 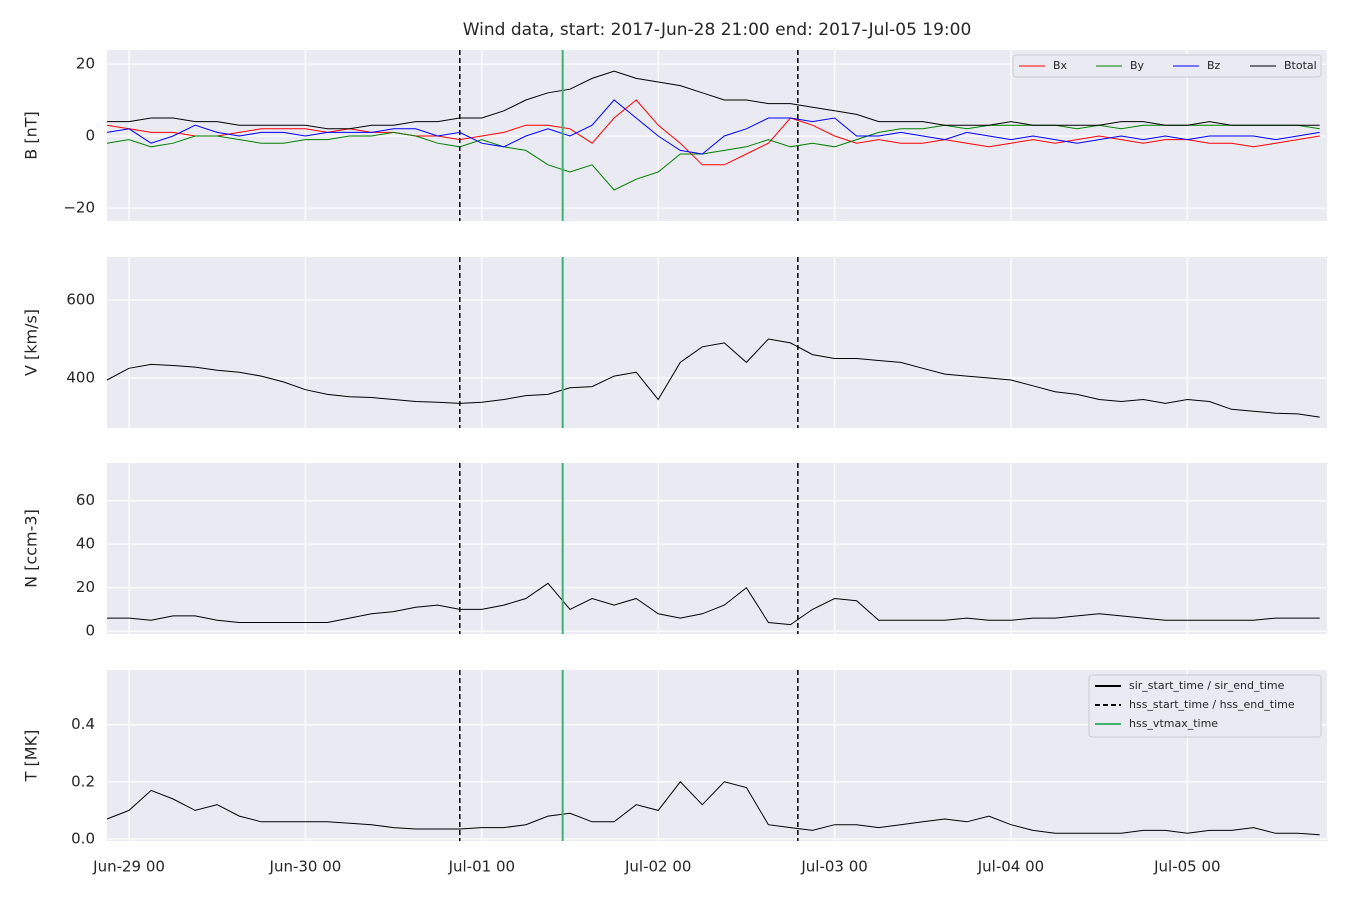 What do you see at coordinates (305, 867) in the screenshot?
I see `x-tick-label: Jun-30 00` at bounding box center [305, 867].